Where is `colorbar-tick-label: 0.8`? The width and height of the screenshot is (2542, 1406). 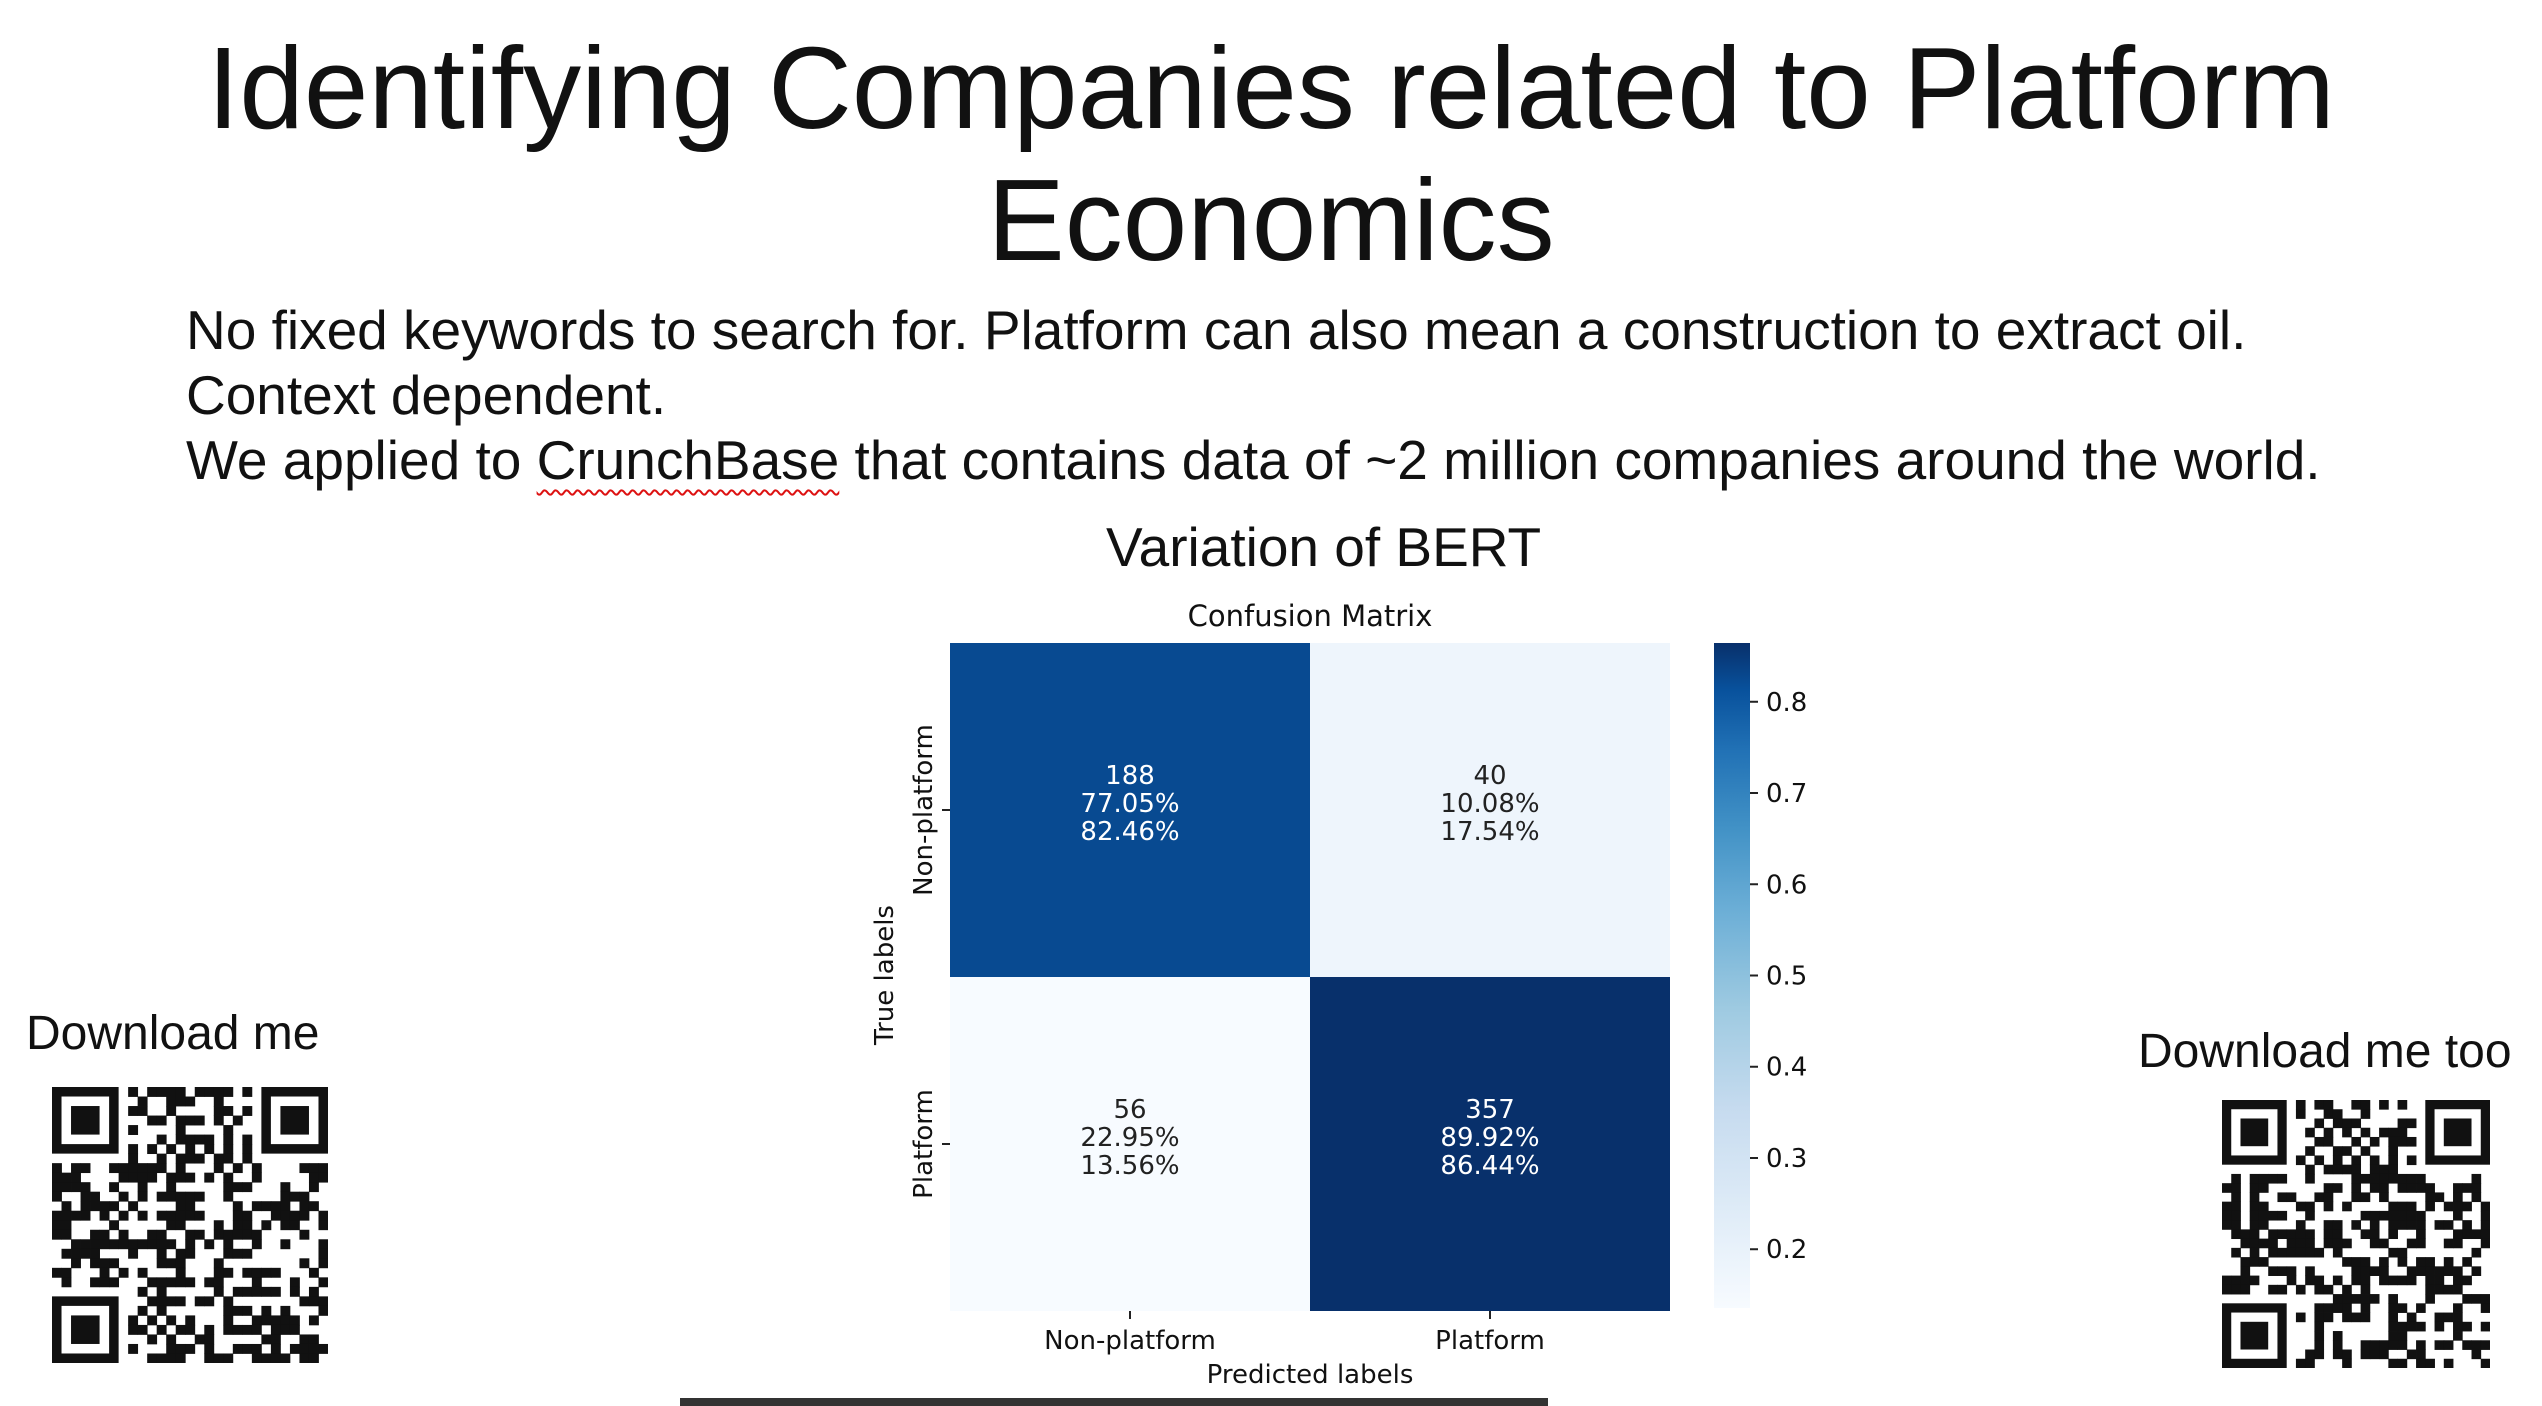
colorbar-tick-label: 0.8 is located at coordinates (1786, 703).